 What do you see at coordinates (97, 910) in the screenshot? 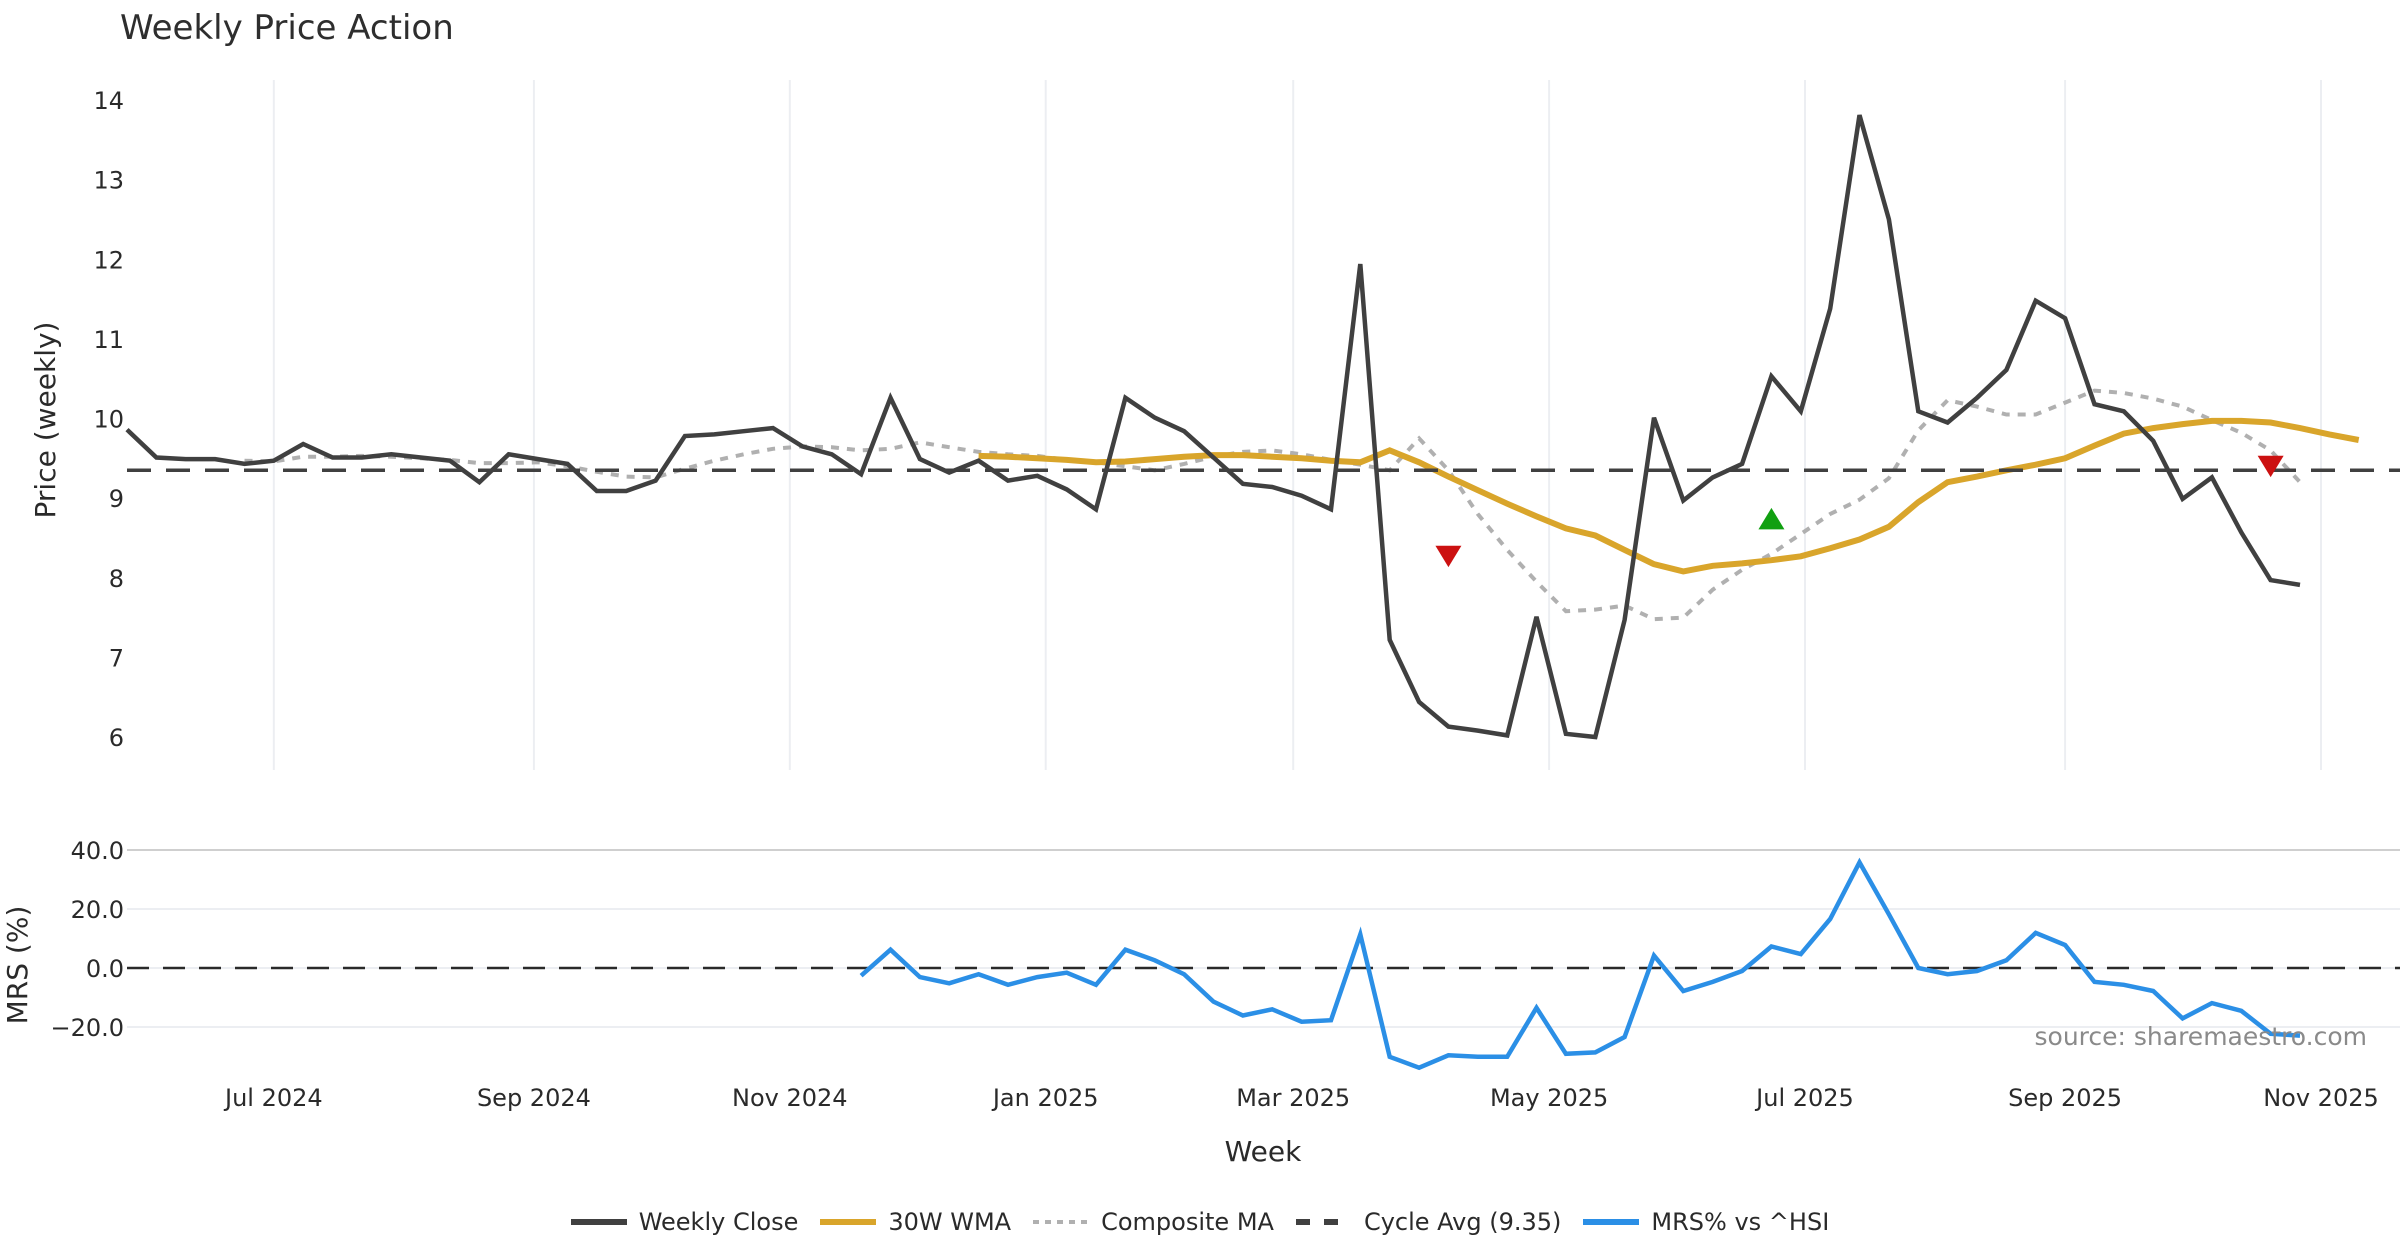
I see `mrs-y-tick-label: 20.0` at bounding box center [97, 910].